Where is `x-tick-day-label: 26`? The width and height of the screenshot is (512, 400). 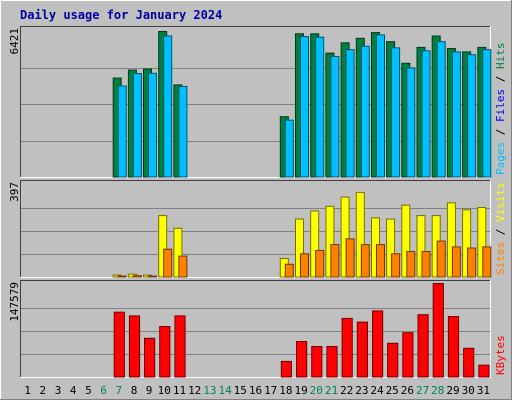 x-tick-day-label: 26 is located at coordinates (407, 390).